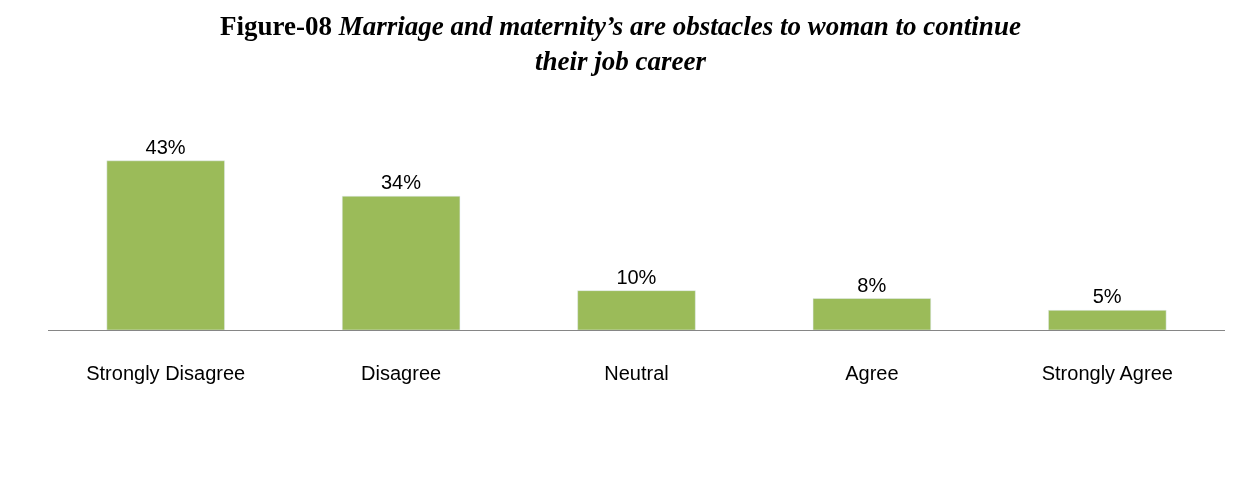 Image resolution: width=1241 pixels, height=495 pixels. Describe the element at coordinates (1107, 373) in the screenshot. I see `x-tick-label: Strongly Agree` at that location.